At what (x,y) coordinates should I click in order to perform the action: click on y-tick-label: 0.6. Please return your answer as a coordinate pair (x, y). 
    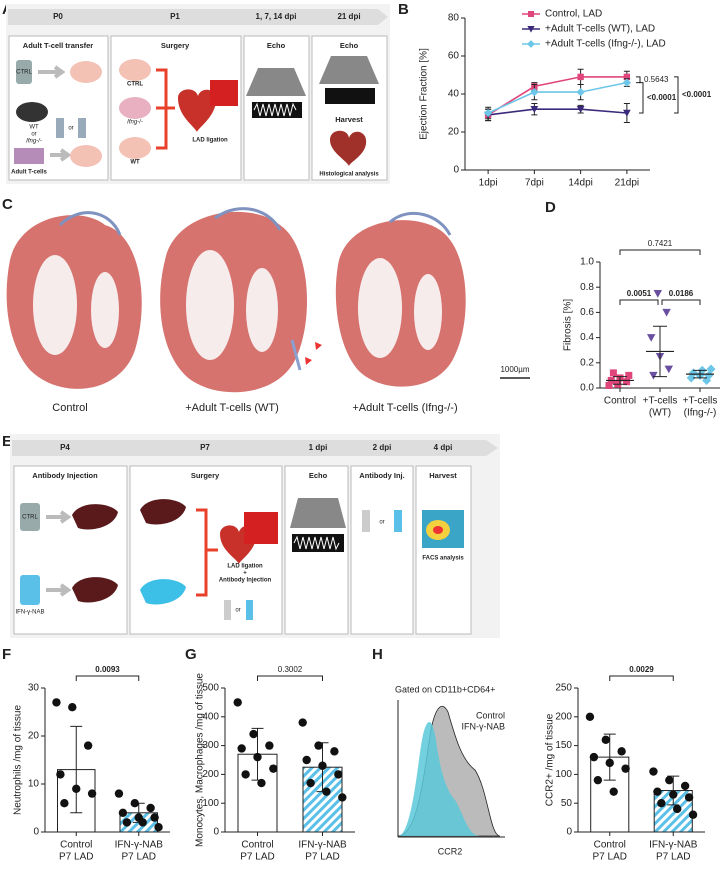
    Looking at the image, I should click on (587, 312).